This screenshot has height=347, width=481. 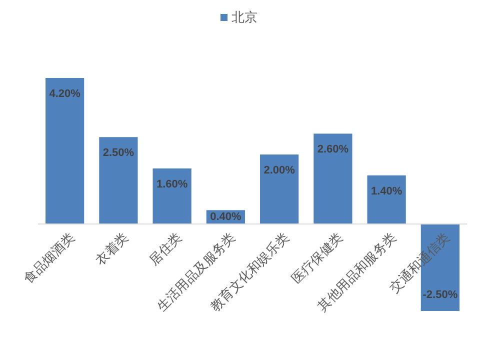 What do you see at coordinates (333, 150) in the screenshot?
I see `data-label: 2.60%` at bounding box center [333, 150].